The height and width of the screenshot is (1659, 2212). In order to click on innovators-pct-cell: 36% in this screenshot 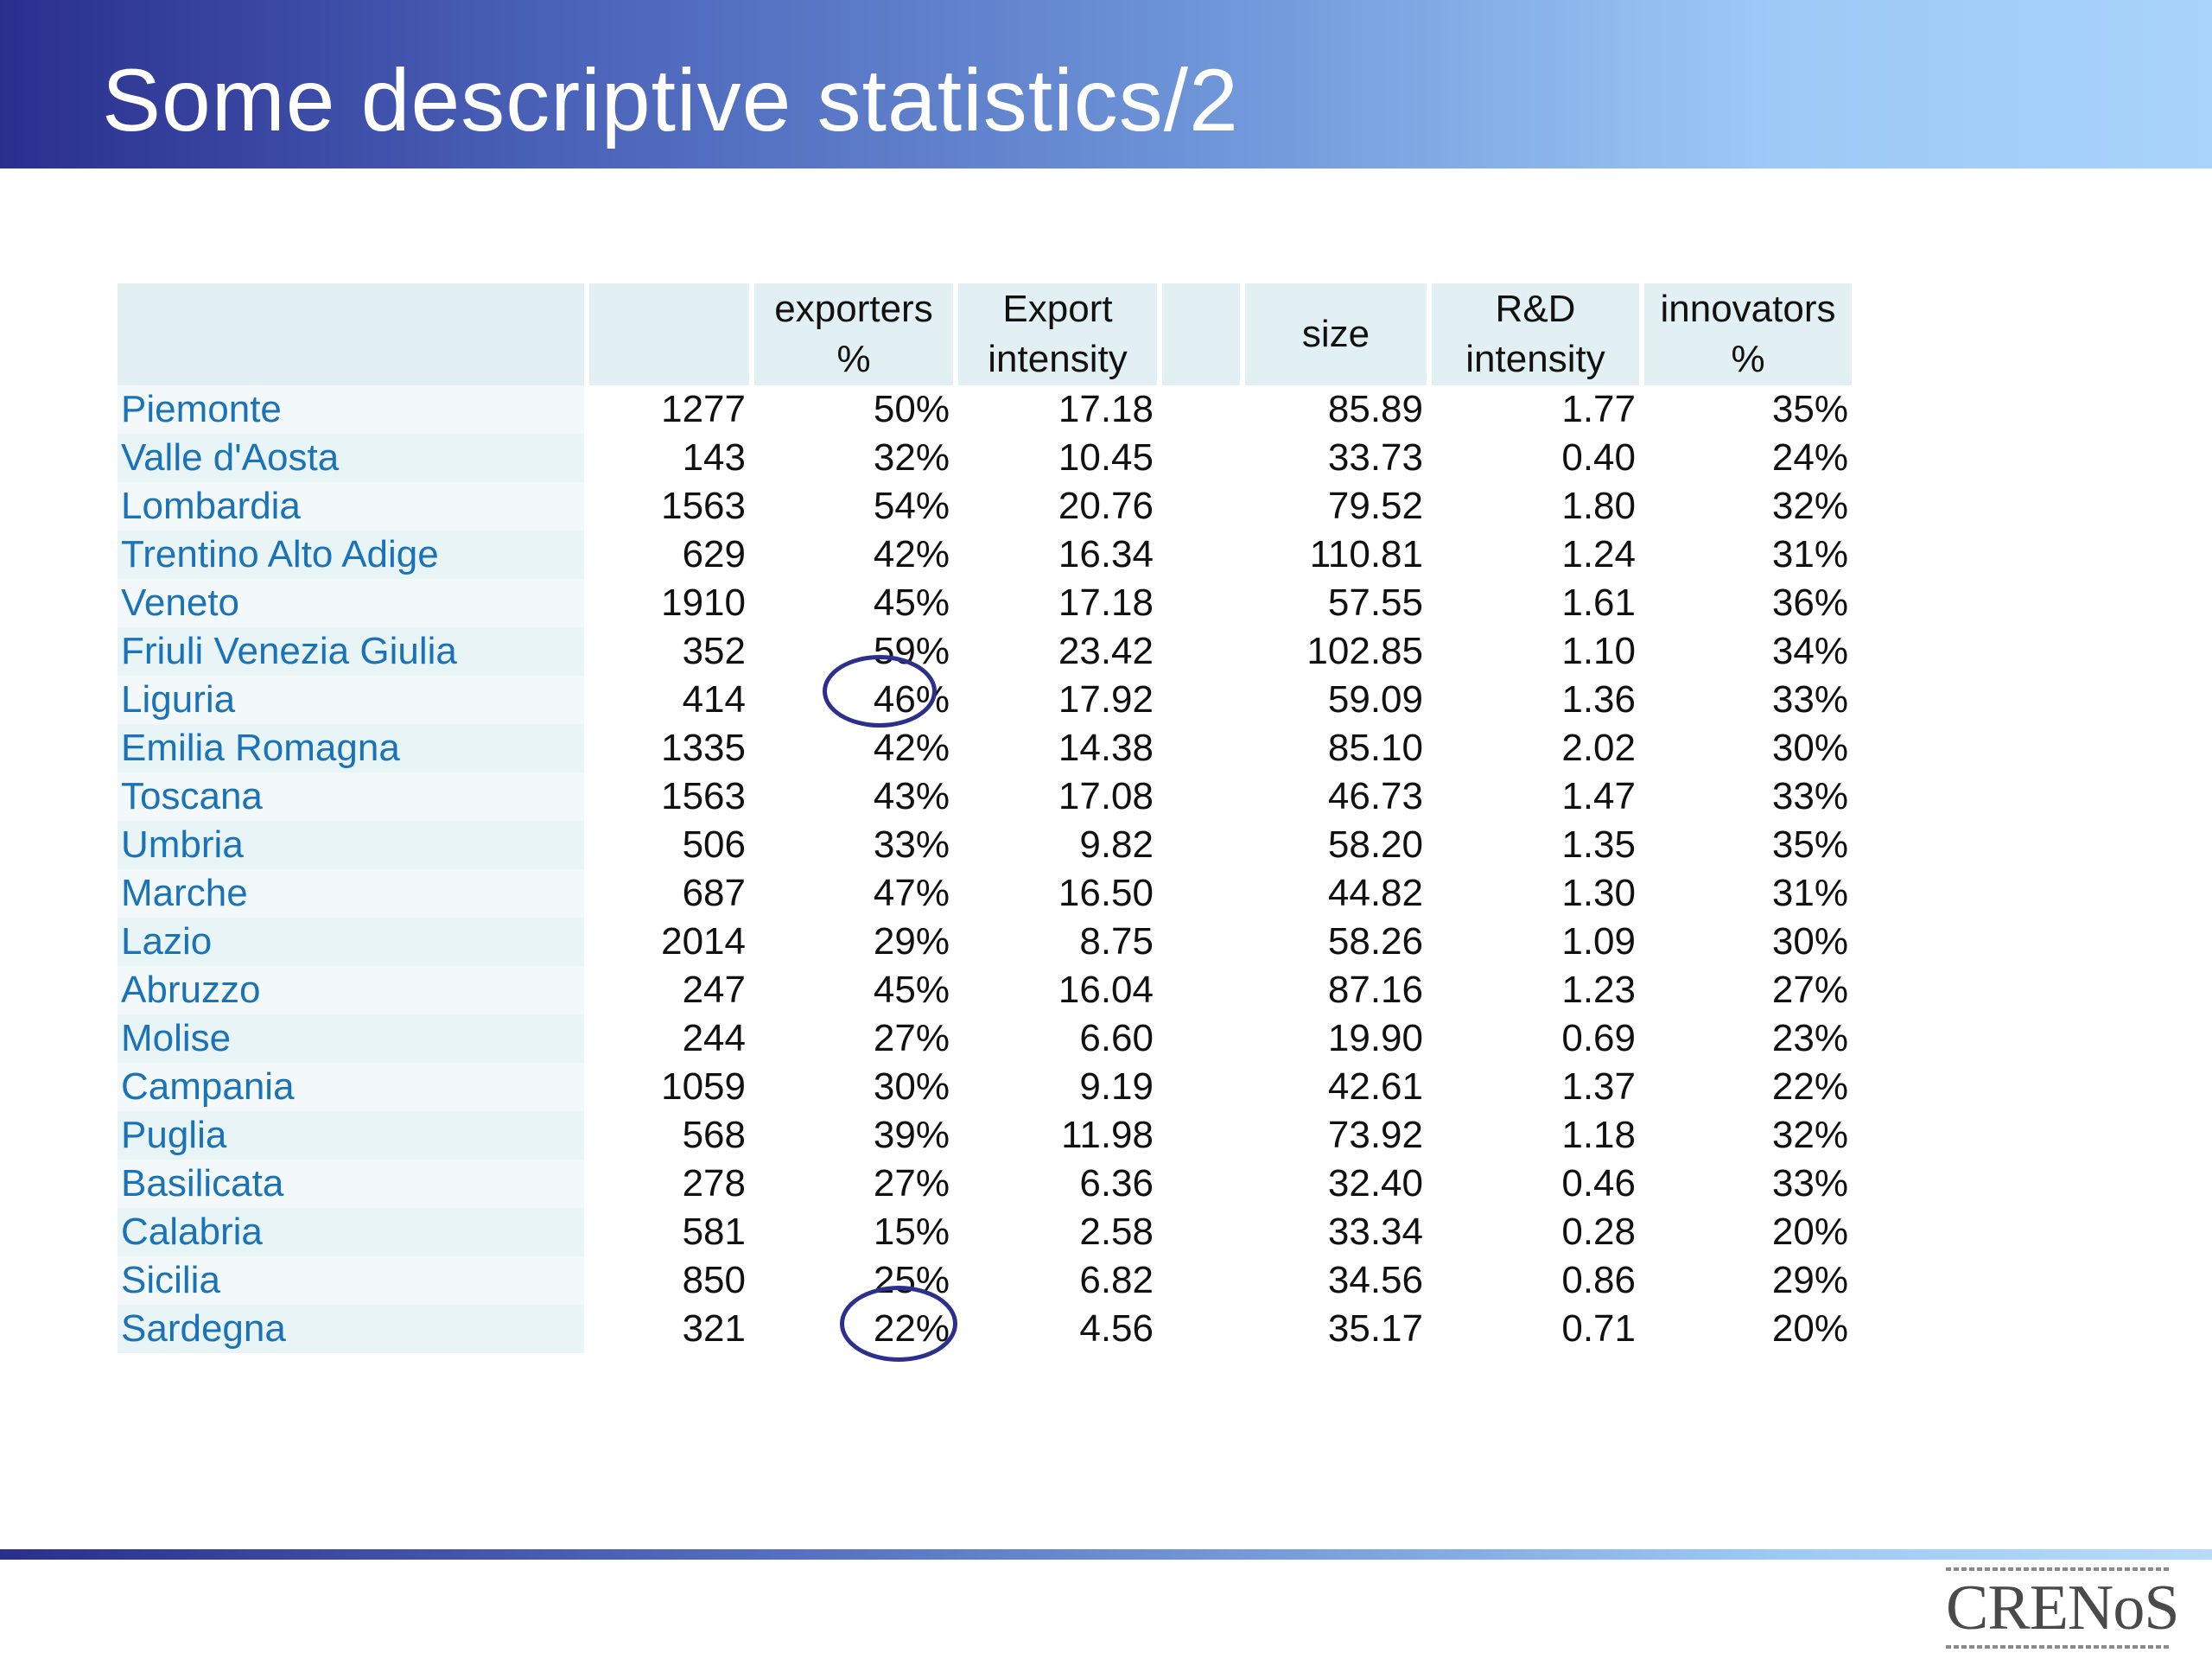, I will do `click(1809, 603)`.